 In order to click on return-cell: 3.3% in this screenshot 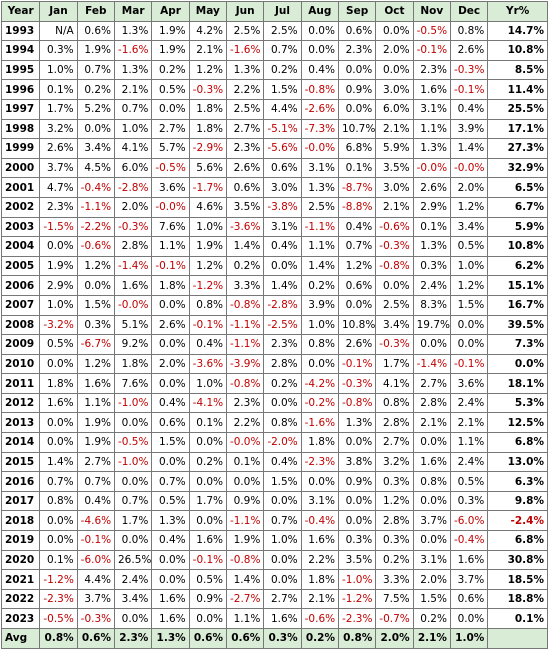, I will do `click(245, 285)`.